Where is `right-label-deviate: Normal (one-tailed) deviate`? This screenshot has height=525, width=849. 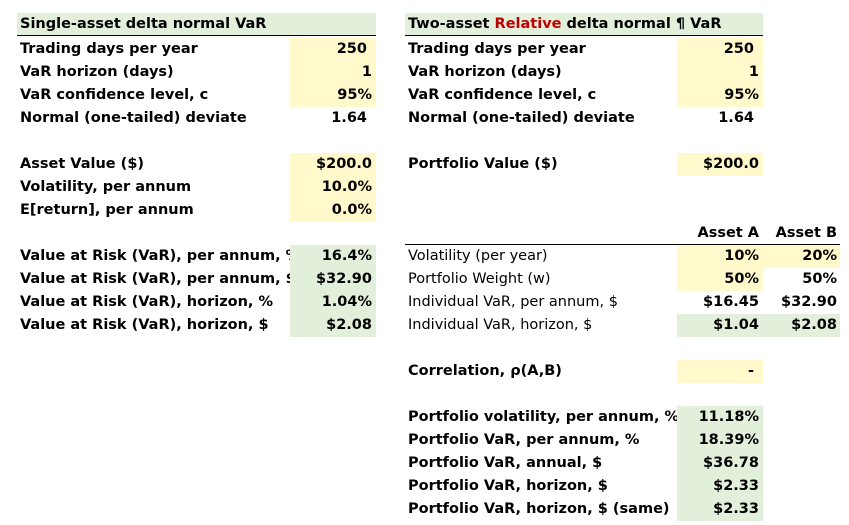 right-label-deviate: Normal (one-tailed) deviate is located at coordinates (521, 118).